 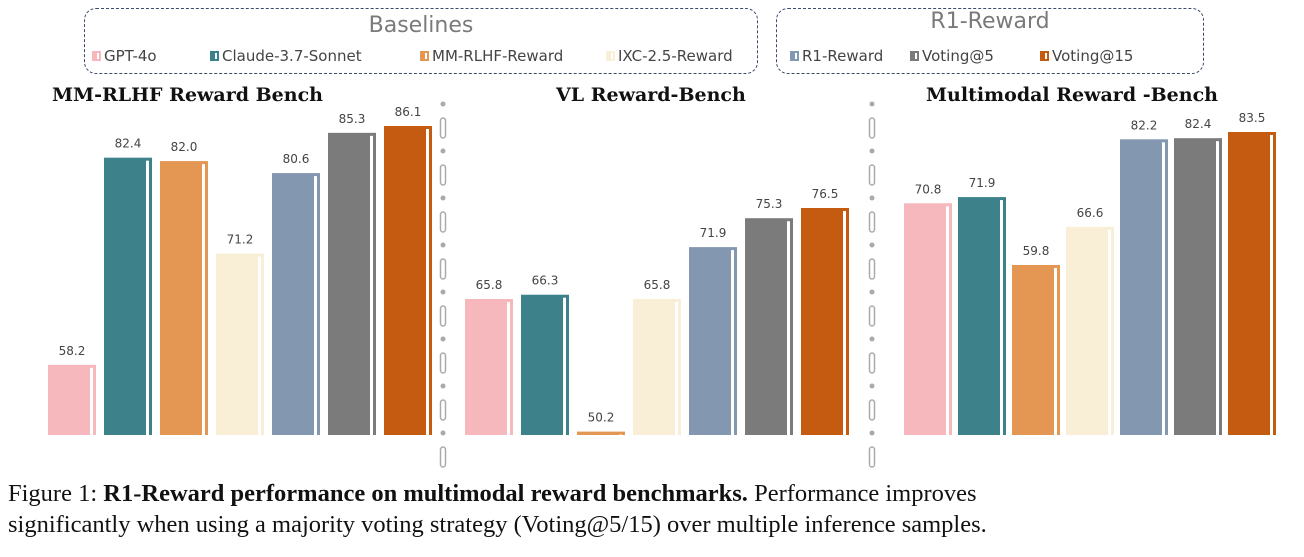 I want to click on data-label: 85.3, so click(x=352, y=119).